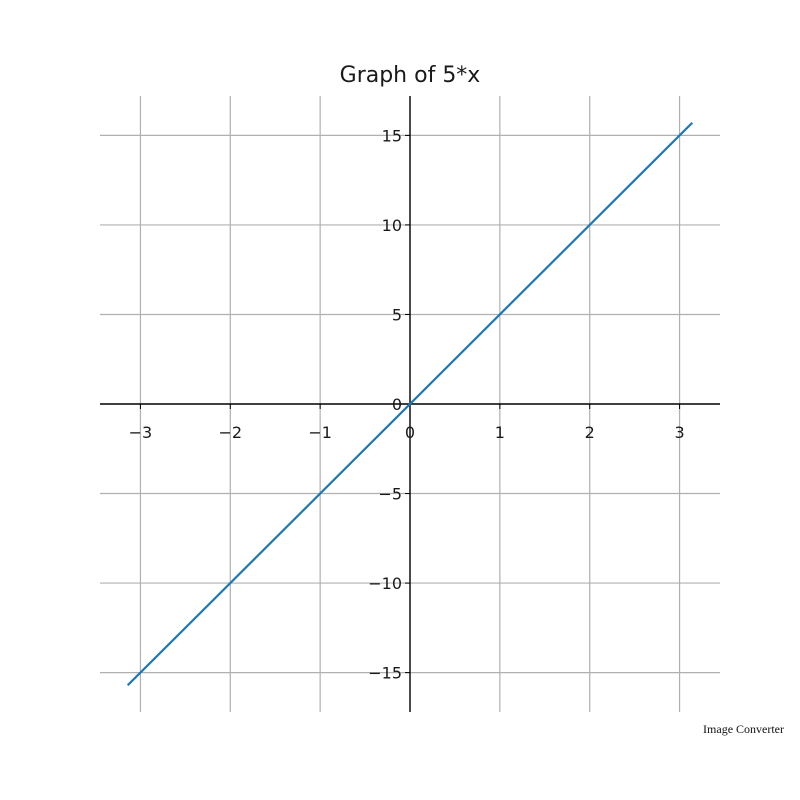 The height and width of the screenshot is (800, 800). What do you see at coordinates (385, 404) in the screenshot?
I see `y-tick-labels: −15 −10 −5 0 5 10 15` at bounding box center [385, 404].